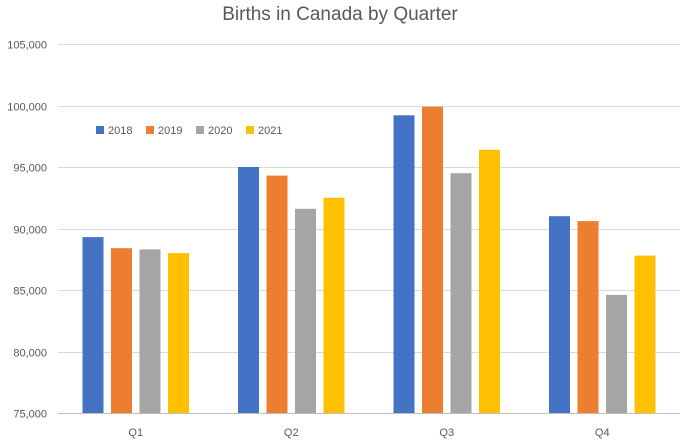 Image resolution: width=680 pixels, height=444 pixels. Describe the element at coordinates (100, 130) in the screenshot. I see `legend-swatch-2018` at that location.